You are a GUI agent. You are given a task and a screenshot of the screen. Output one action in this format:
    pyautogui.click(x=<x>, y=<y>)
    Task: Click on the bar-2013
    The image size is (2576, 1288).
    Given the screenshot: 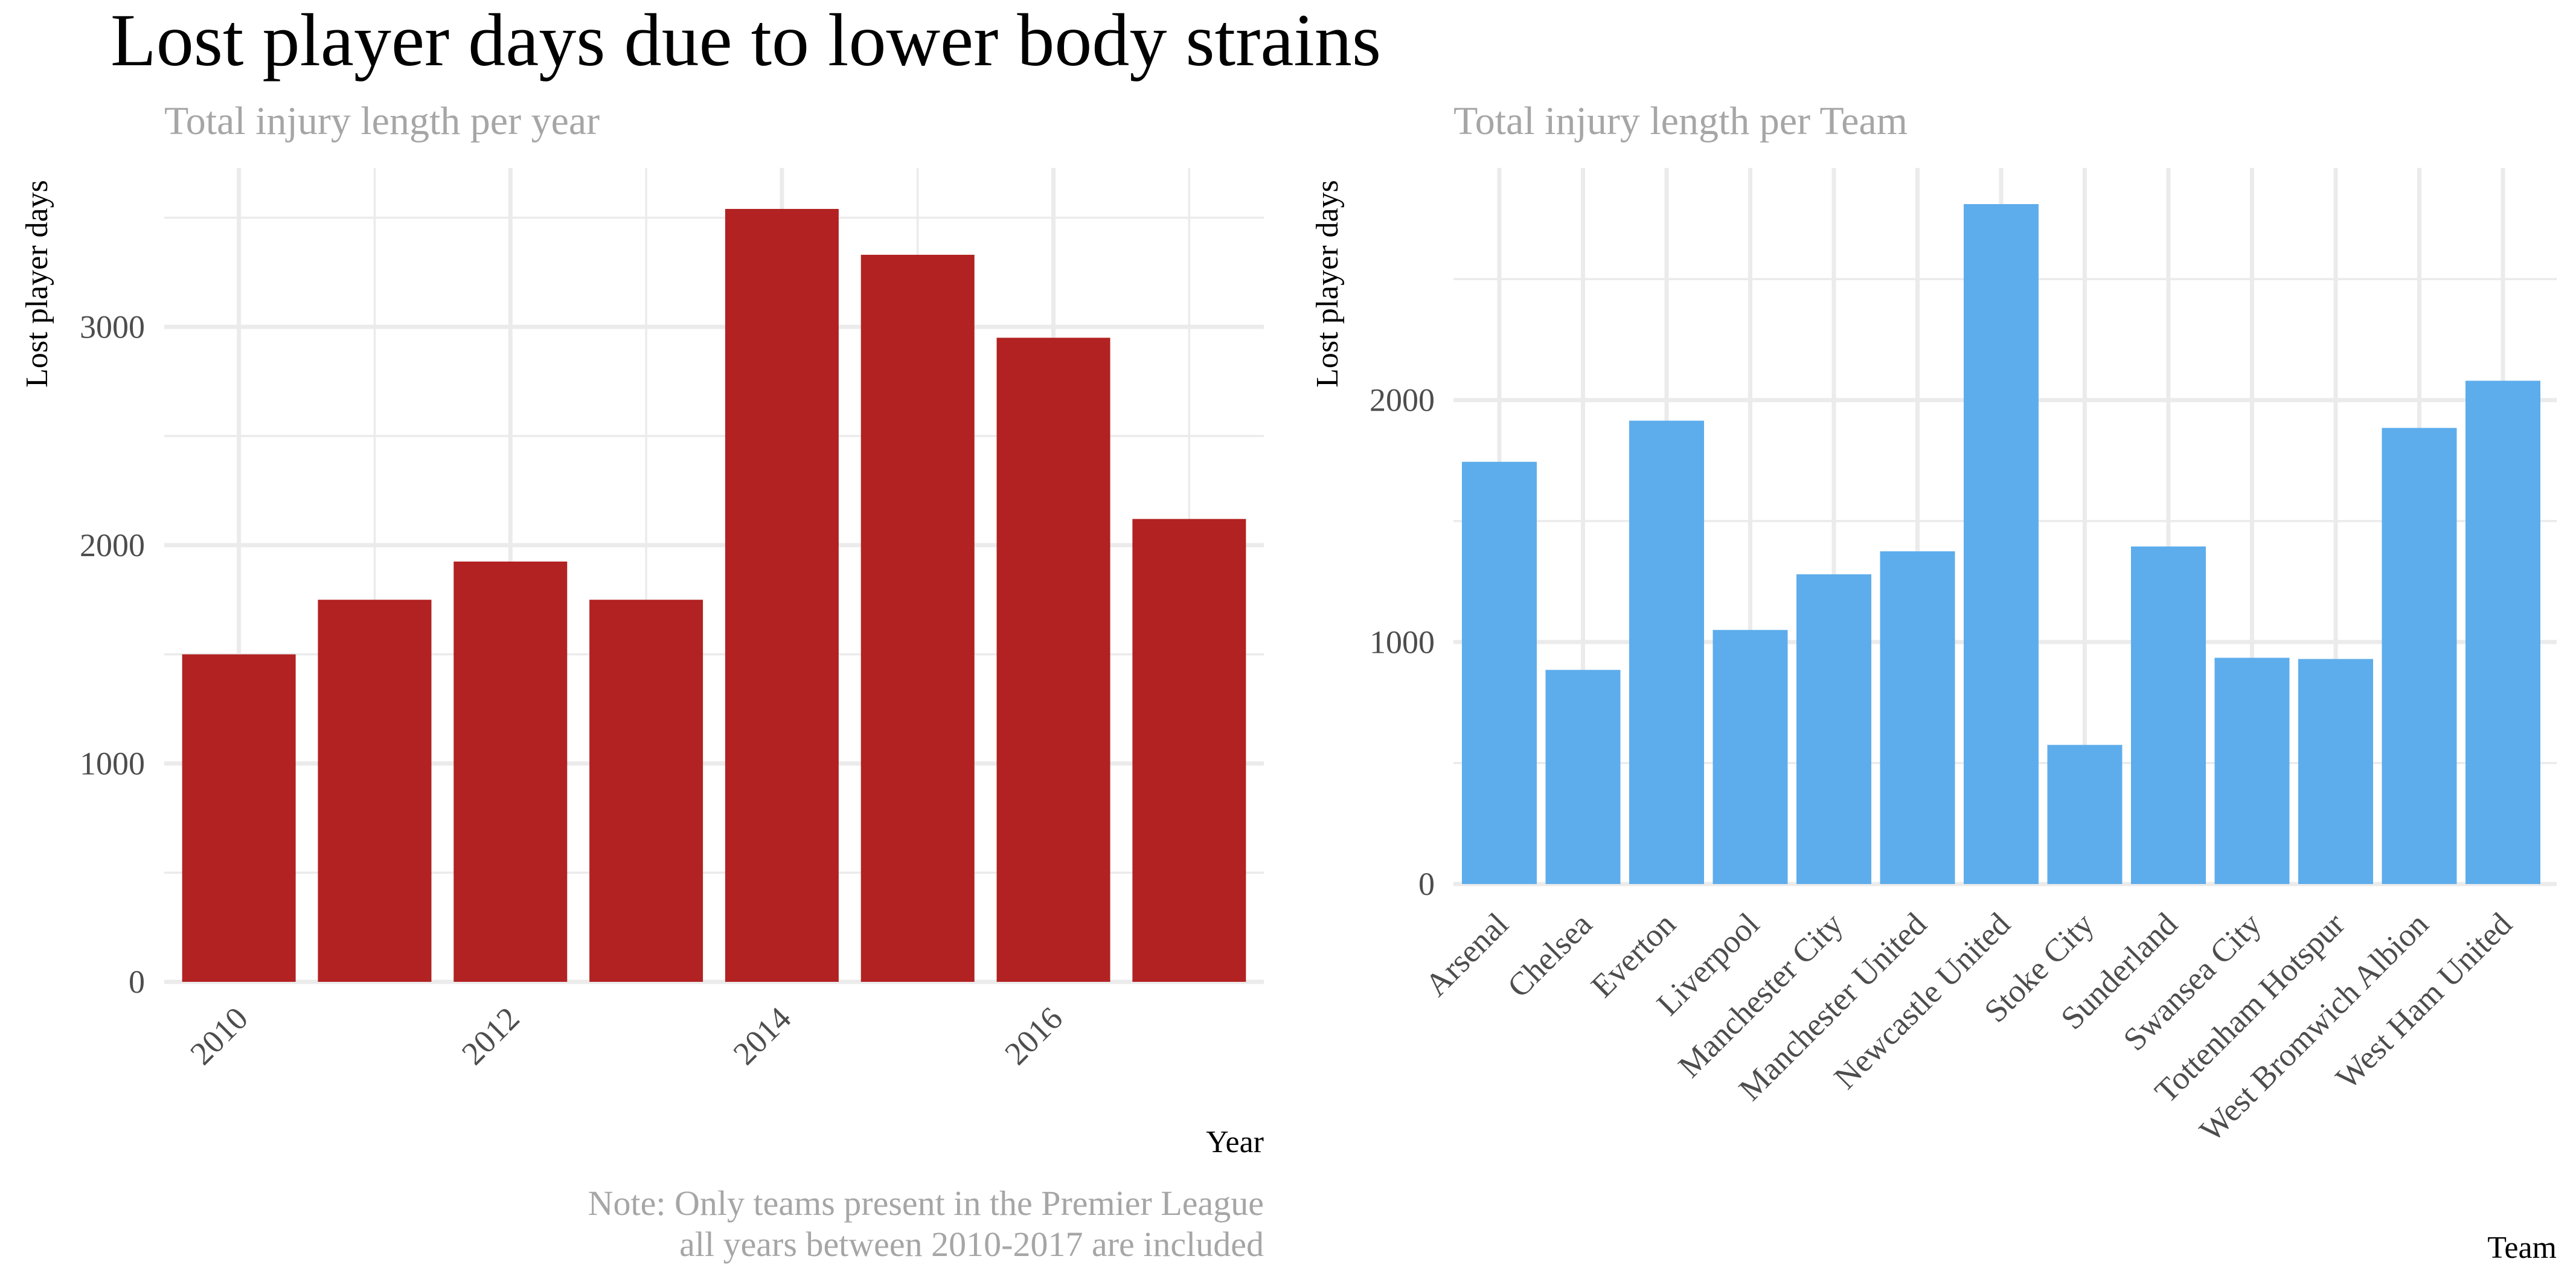 What is the action you would take?
    pyautogui.click(x=646, y=791)
    